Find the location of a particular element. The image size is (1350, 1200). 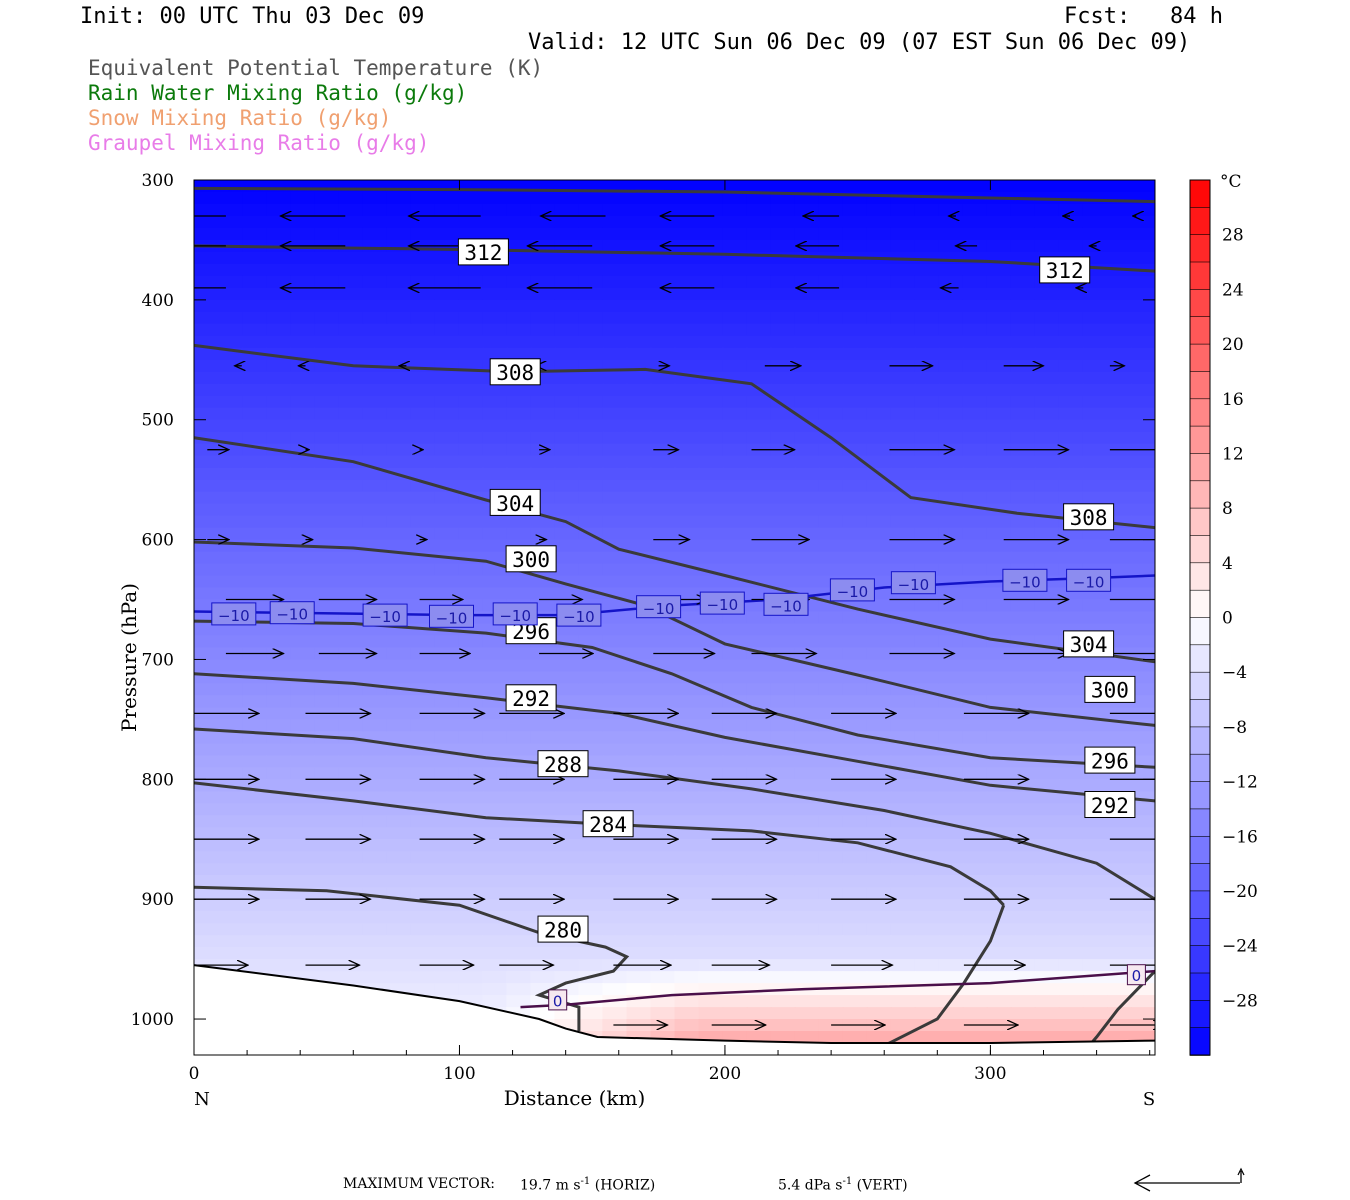

max-vector-label: MAXIMUM VECTOR: is located at coordinates (419, 1184).